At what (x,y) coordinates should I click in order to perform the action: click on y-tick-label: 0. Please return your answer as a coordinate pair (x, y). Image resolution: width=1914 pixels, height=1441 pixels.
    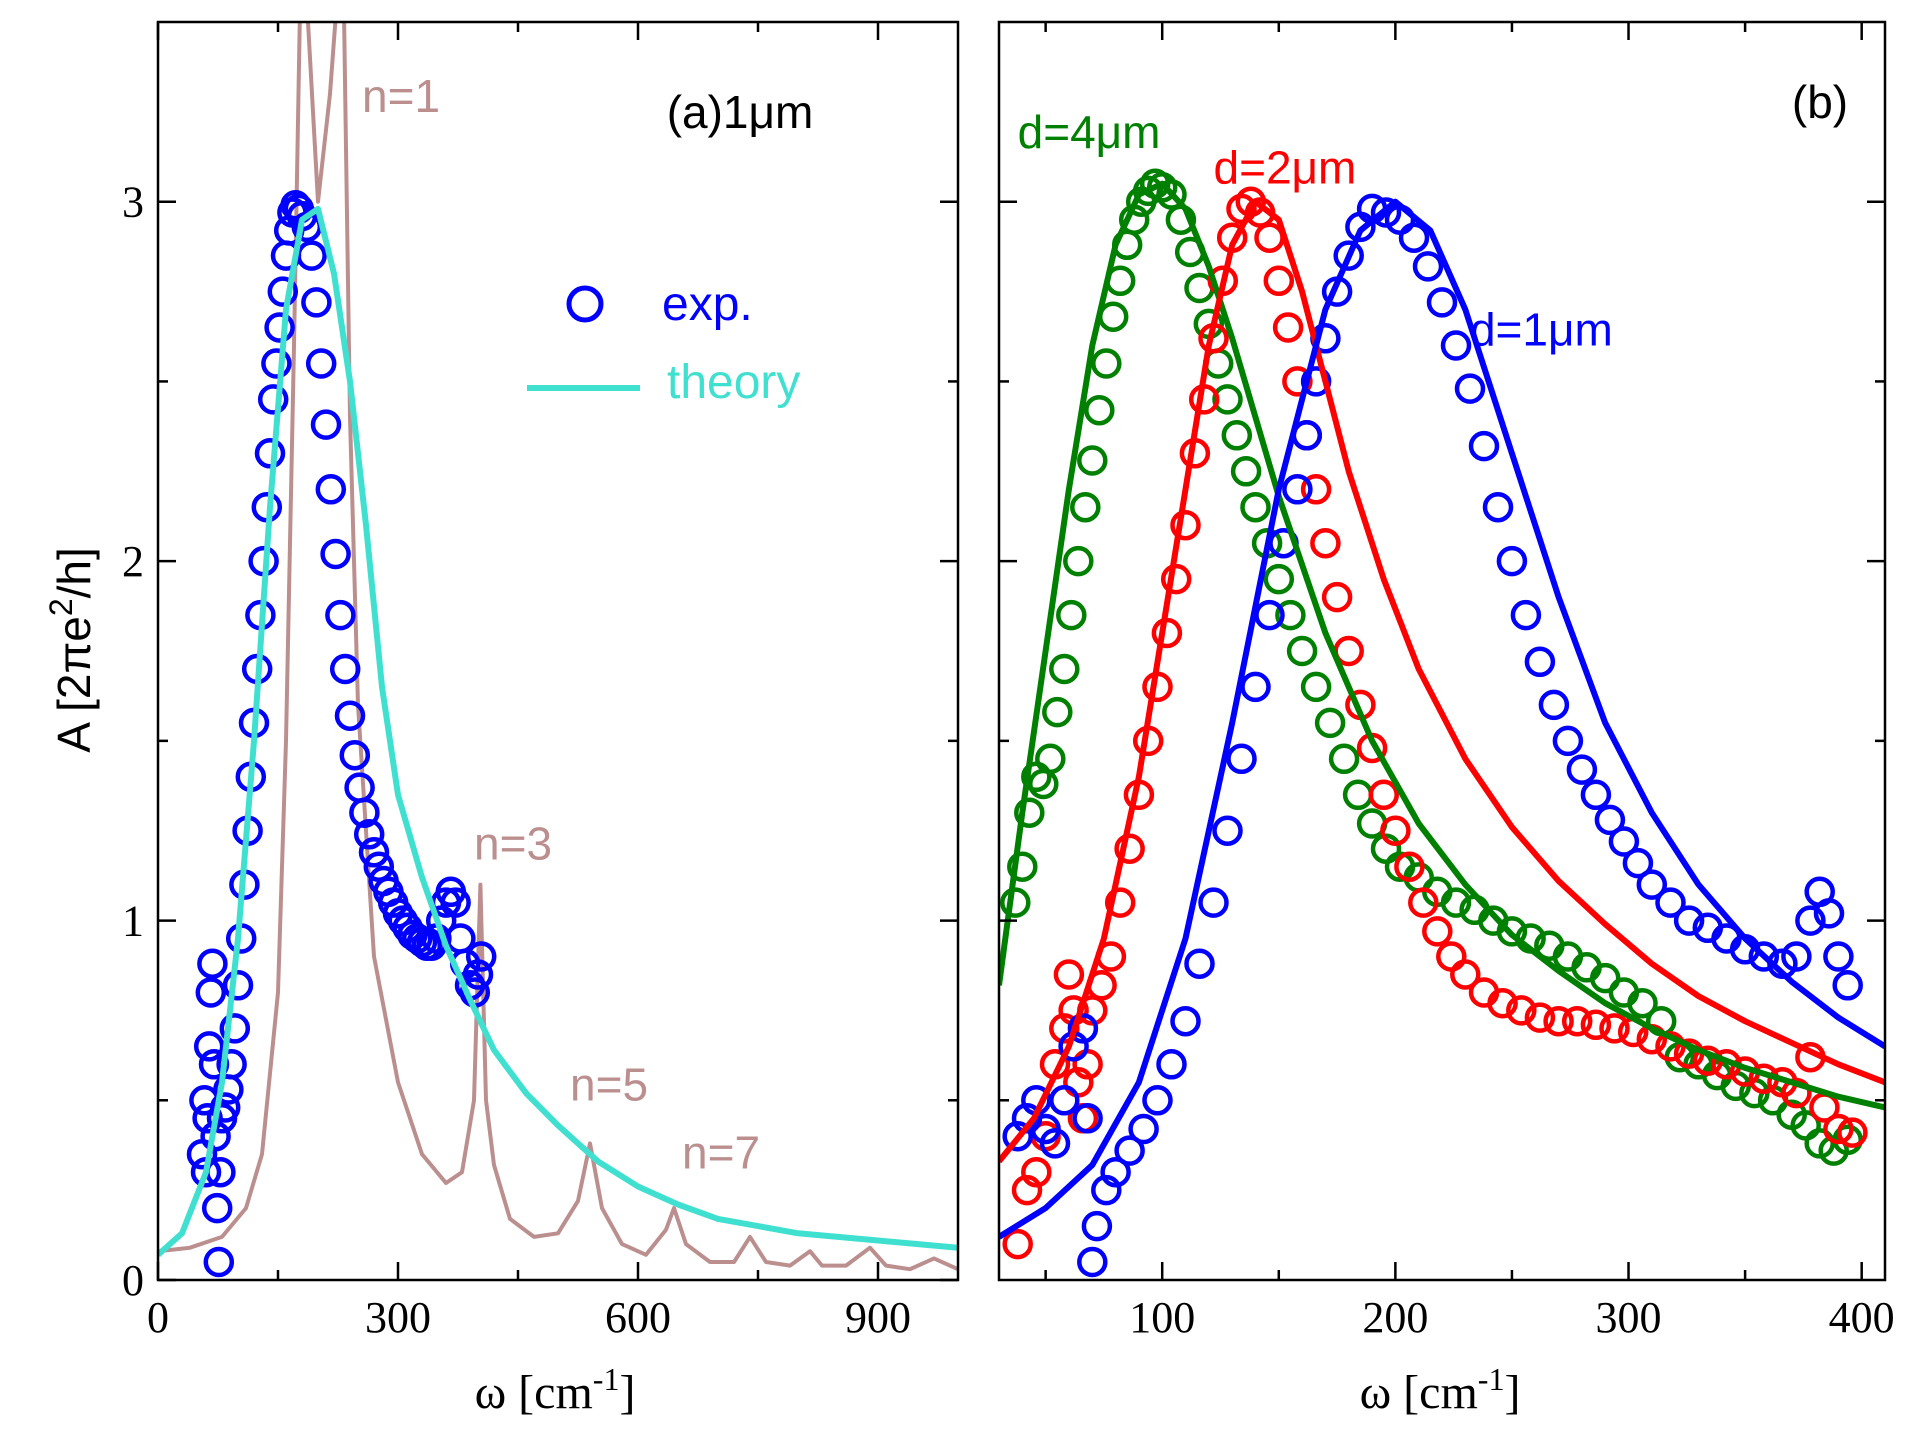
    Looking at the image, I should click on (133, 1280).